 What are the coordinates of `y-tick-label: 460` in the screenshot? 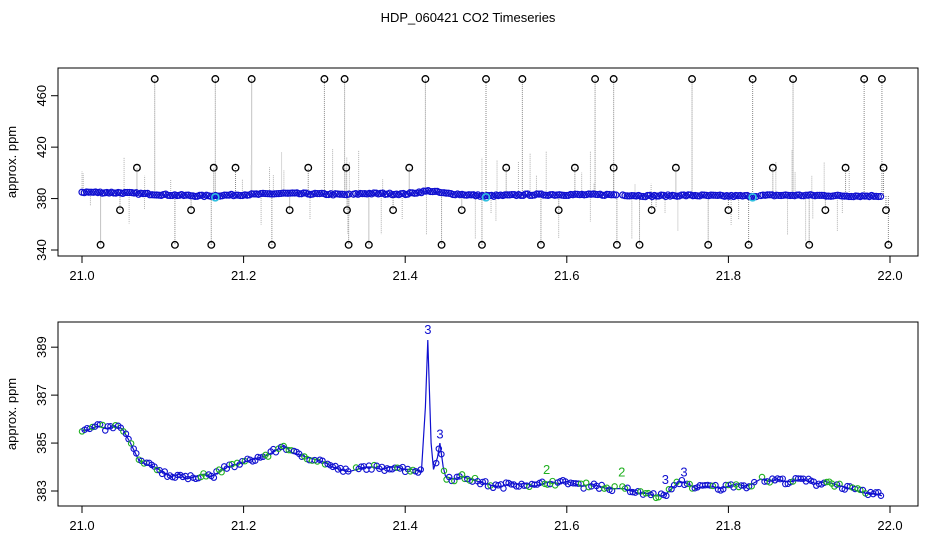 It's located at (41, 96).